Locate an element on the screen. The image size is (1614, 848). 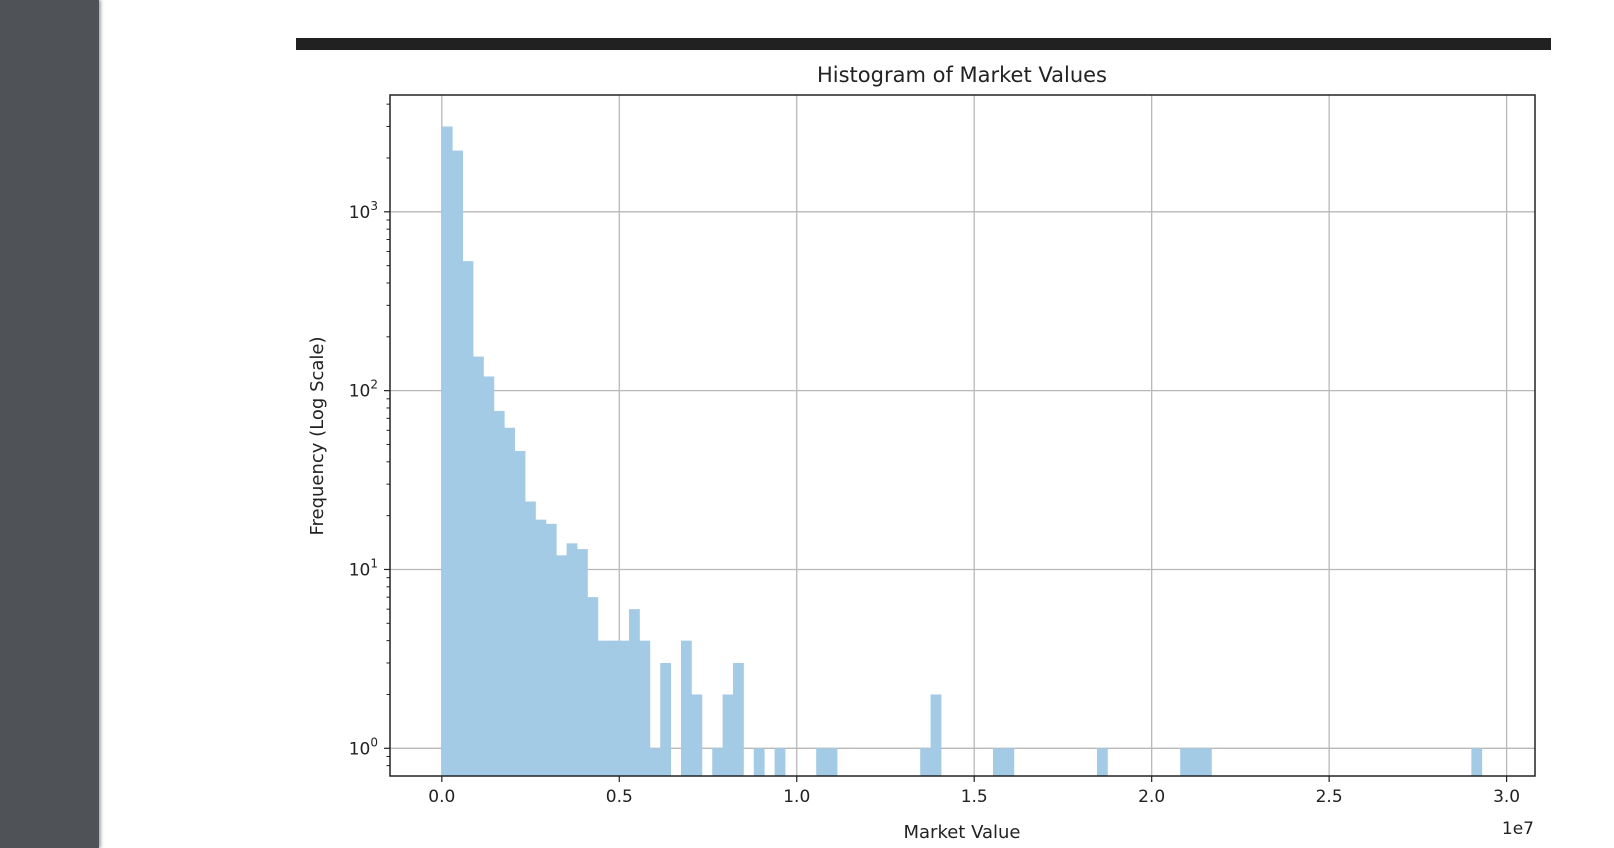
y-tick-label: 10⁰ is located at coordinates (363, 747).